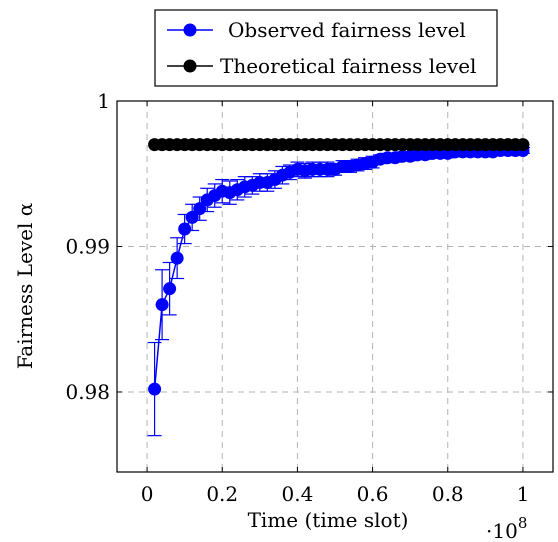  Describe the element at coordinates (103, 101) in the screenshot. I see `y-tick-label: 1` at that location.